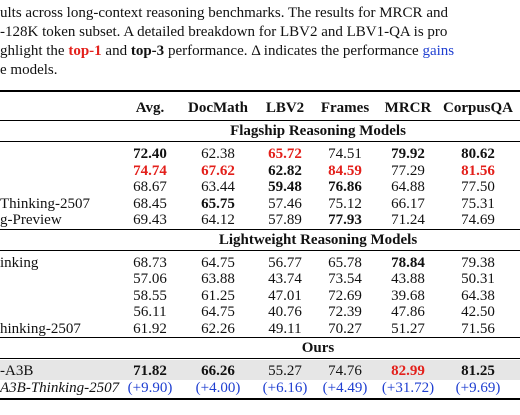  I want to click on cell: (+6.16), so click(285, 387).